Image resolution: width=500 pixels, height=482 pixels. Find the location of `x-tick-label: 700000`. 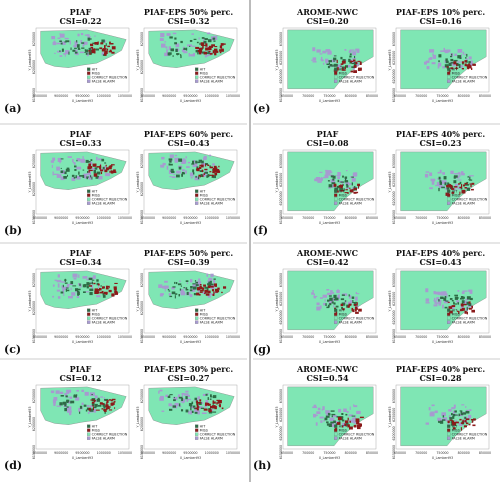

x-tick-label: 700000 is located at coordinates (421, 96).